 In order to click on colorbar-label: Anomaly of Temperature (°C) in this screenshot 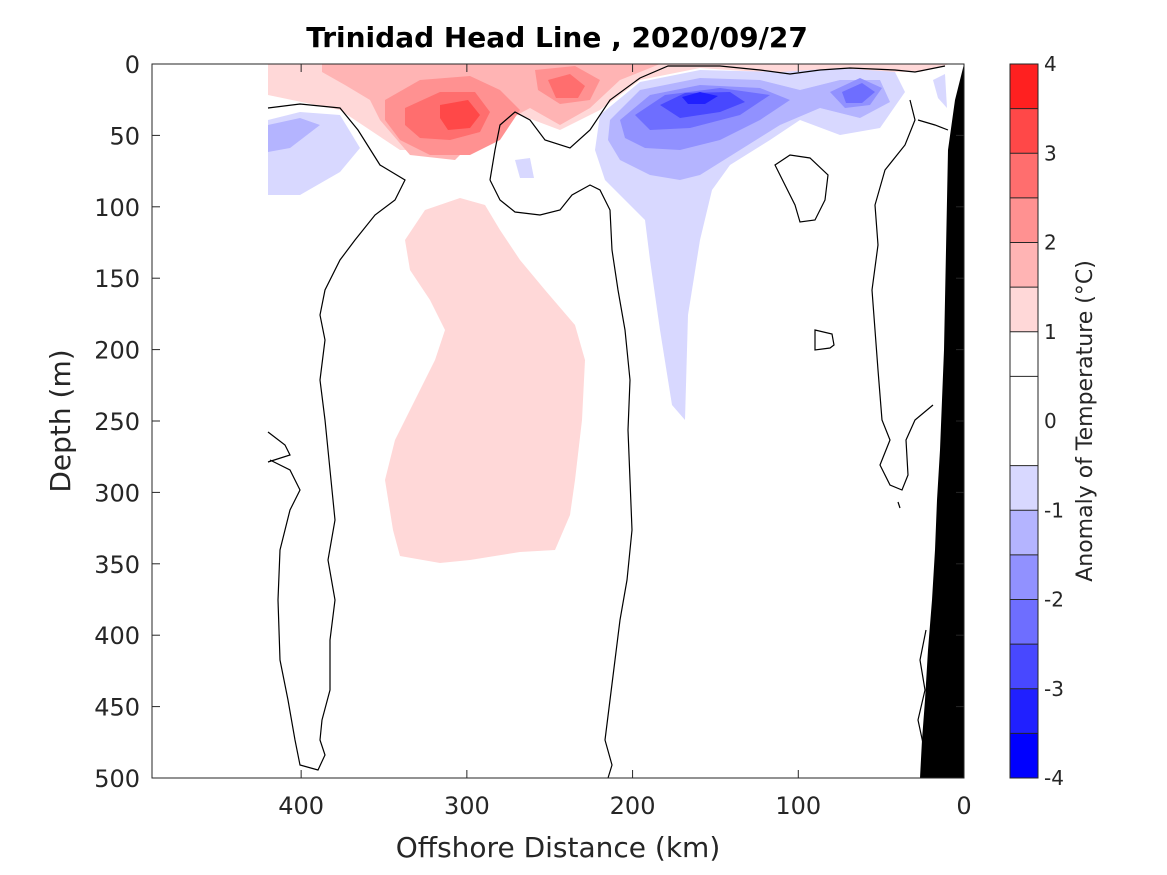, I will do `click(1085, 421)`.